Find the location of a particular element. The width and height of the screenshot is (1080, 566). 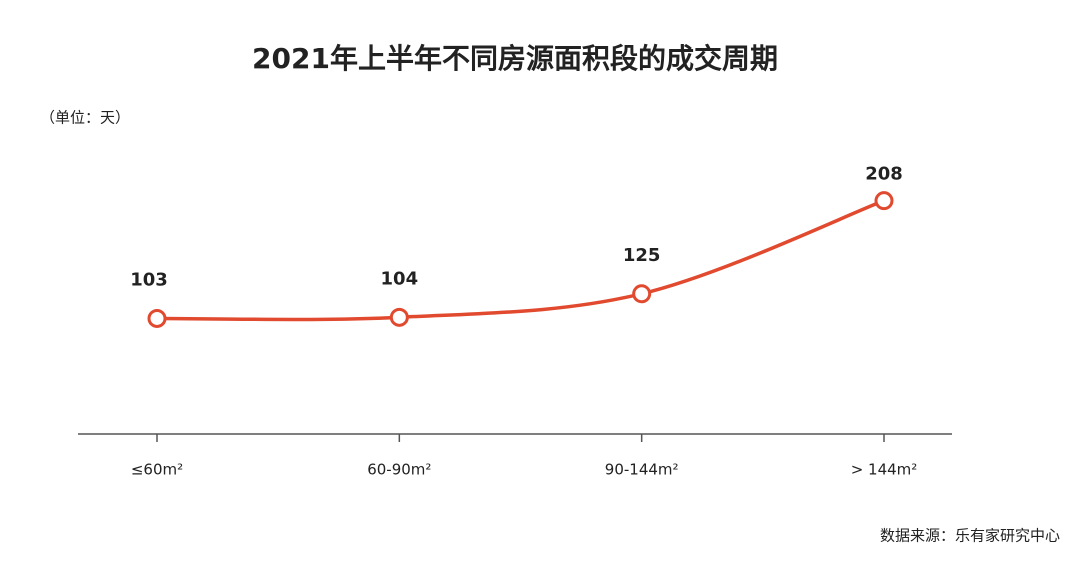

x-tick-label: > 144m² is located at coordinates (884, 470).